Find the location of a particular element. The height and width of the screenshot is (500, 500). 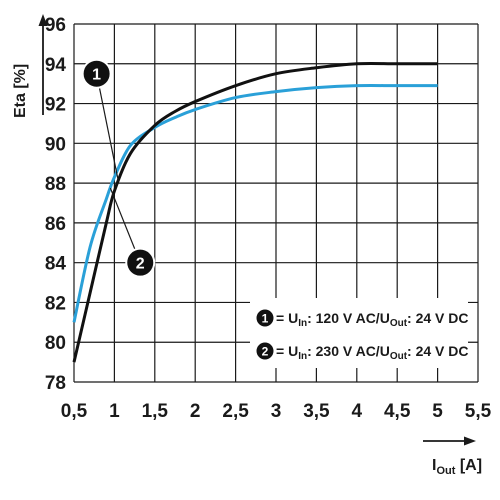

marker-label-1: 1 is located at coordinates (96, 75).